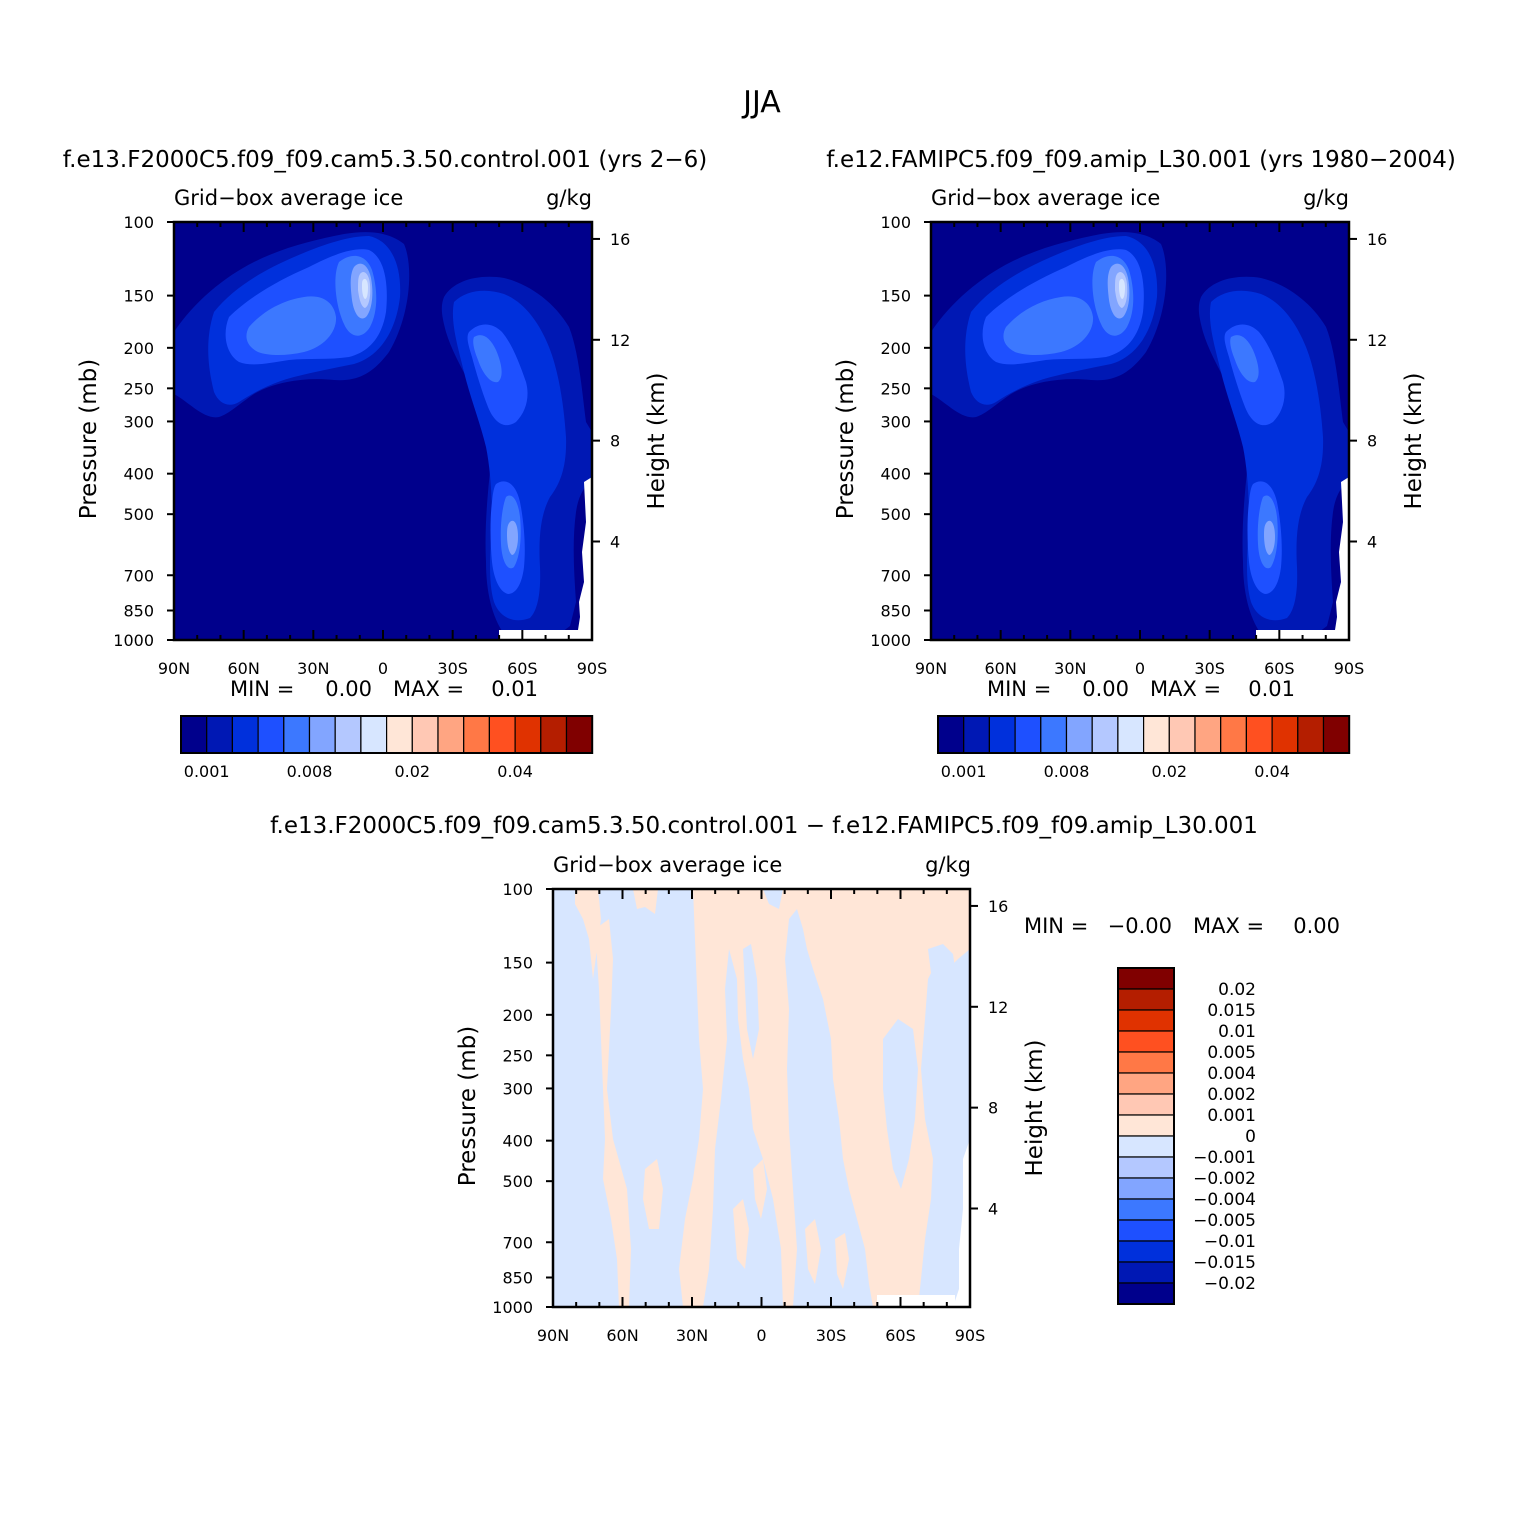 Image resolution: width=1524 pixels, height=1524 pixels. Describe the element at coordinates (1140, 926) in the screenshot. I see `diff-min-value: −0.00` at that location.